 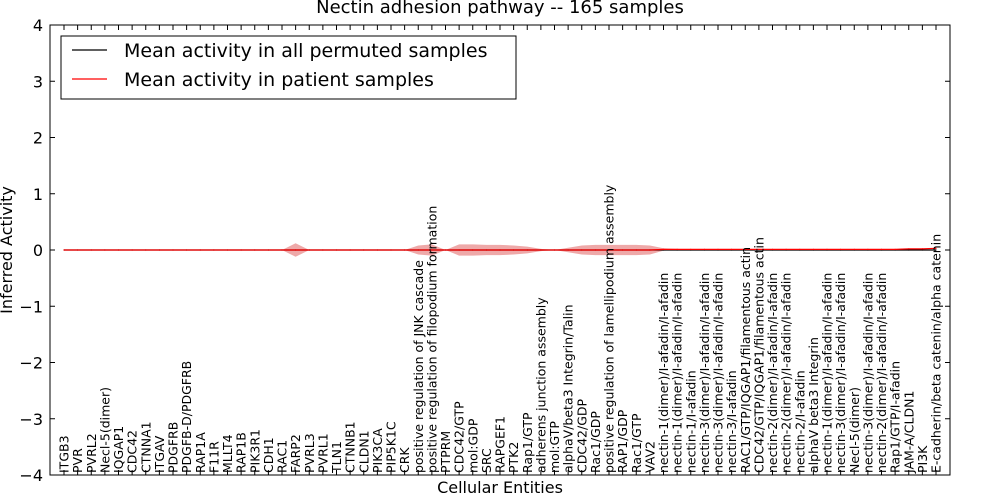 I want to click on x-tick-label: PTPRM, so click(x=445, y=452).